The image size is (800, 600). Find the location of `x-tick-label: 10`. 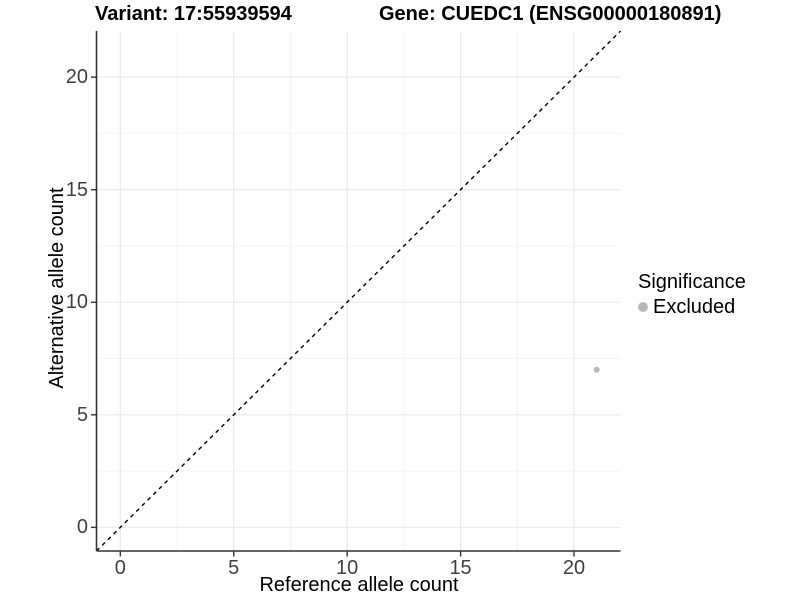

x-tick-label: 10 is located at coordinates (347, 568).